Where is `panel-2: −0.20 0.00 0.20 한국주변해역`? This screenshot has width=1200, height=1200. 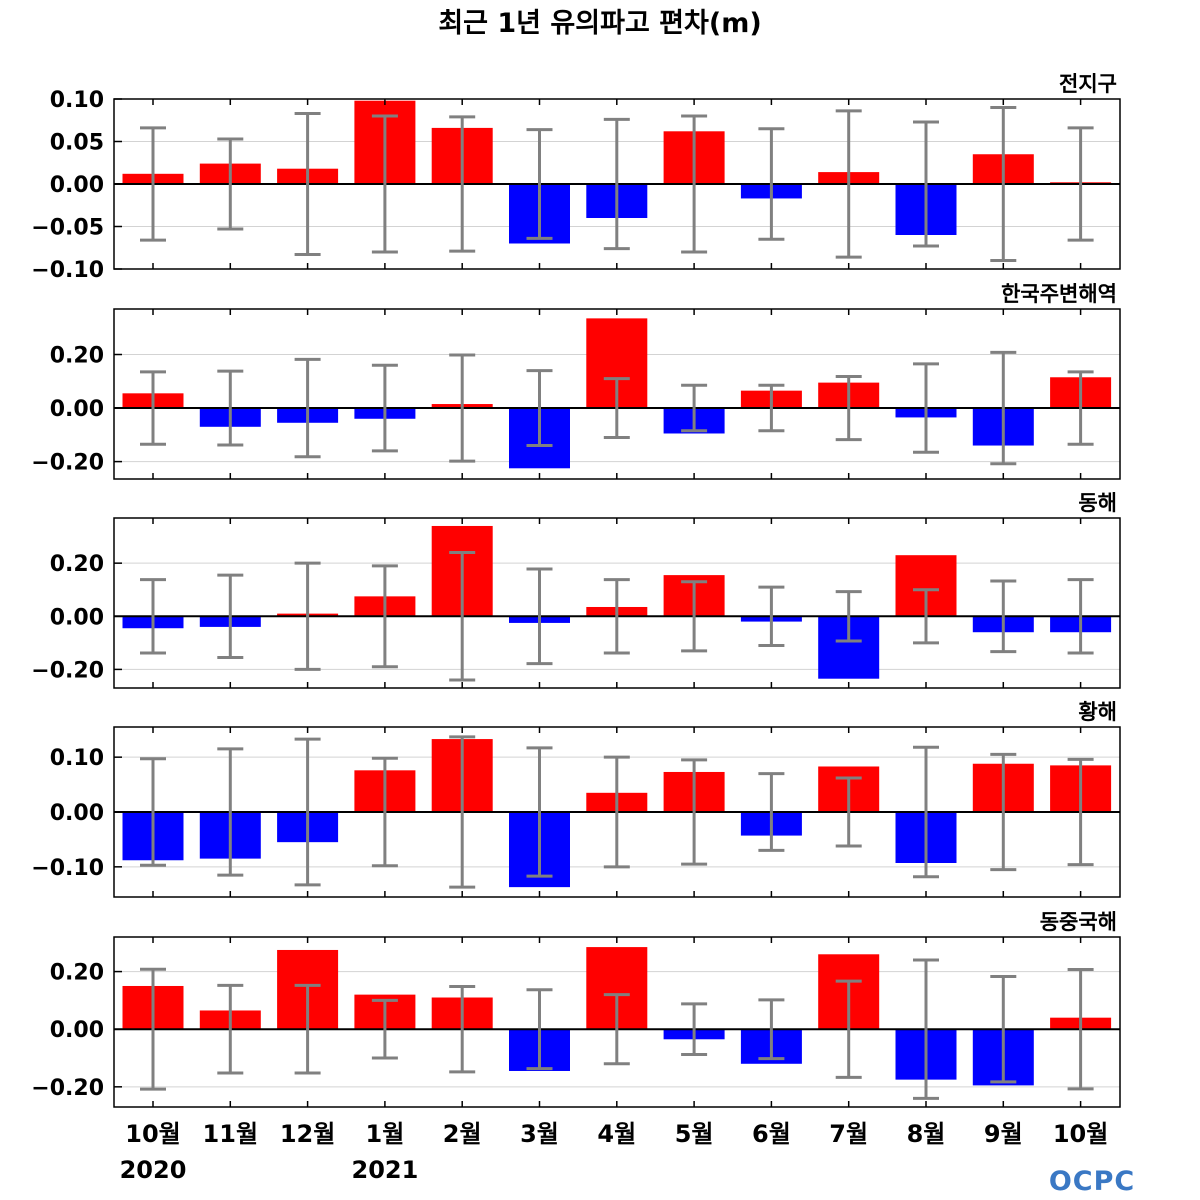 panel-2: −0.20 0.00 0.20 한국주변해역 is located at coordinates (576, 381).